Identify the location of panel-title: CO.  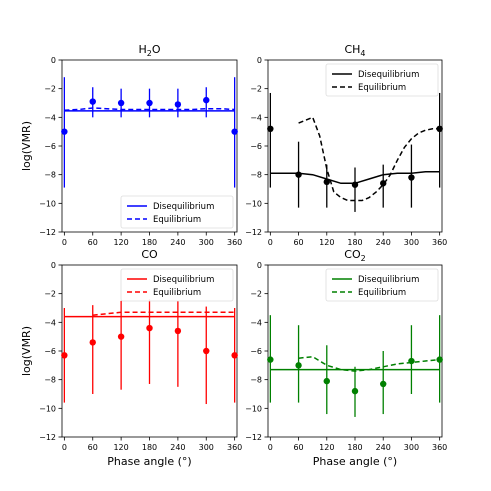
(149, 254).